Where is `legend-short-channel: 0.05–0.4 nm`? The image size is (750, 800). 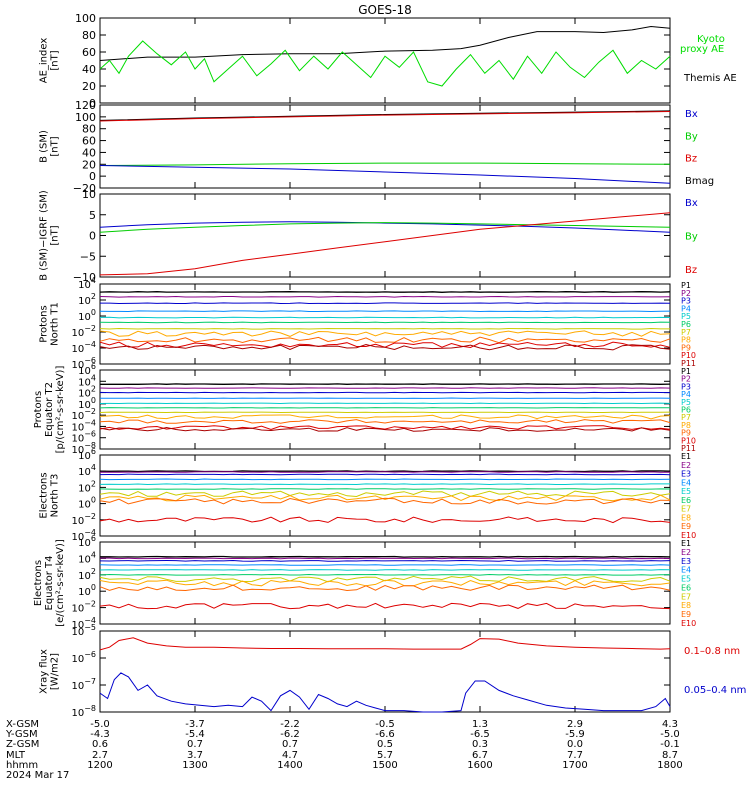
legend-short-channel: 0.05–0.4 nm is located at coordinates (715, 690).